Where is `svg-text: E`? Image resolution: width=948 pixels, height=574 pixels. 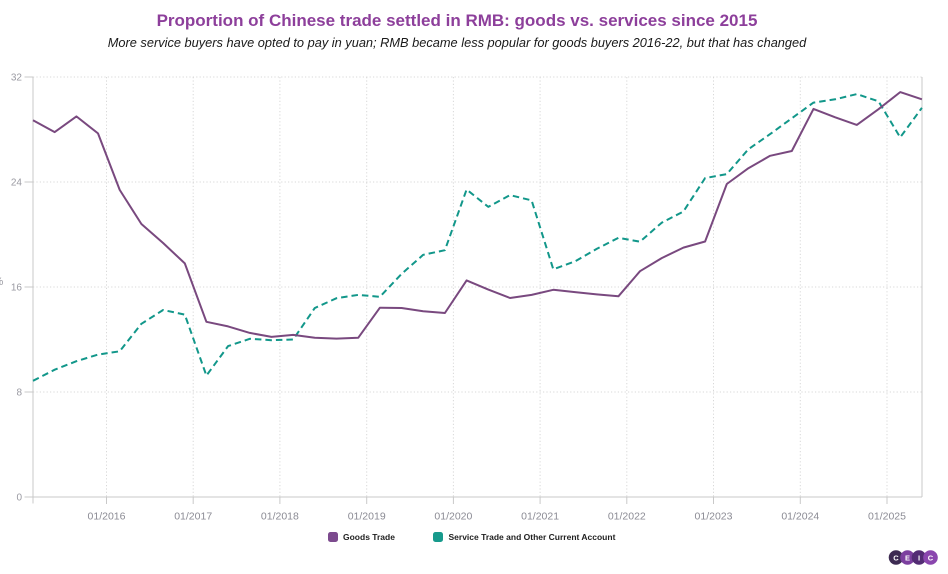
svg-text: E is located at coordinates (907, 557).